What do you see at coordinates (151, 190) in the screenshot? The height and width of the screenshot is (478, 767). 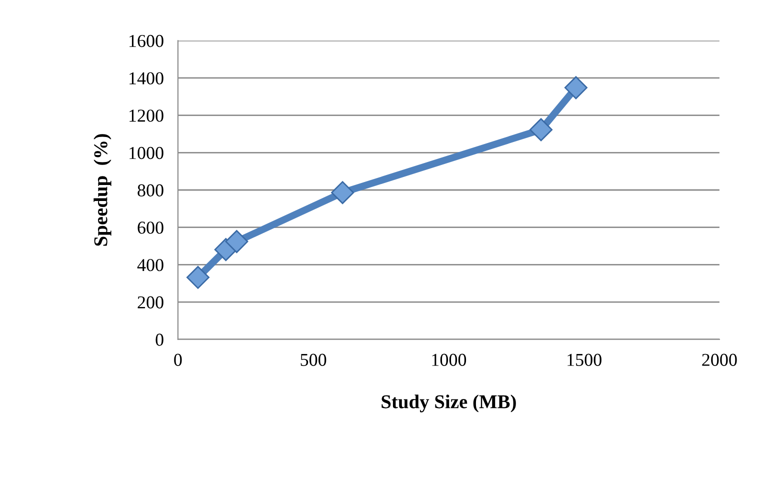 I see `y-tick-label: 800` at bounding box center [151, 190].